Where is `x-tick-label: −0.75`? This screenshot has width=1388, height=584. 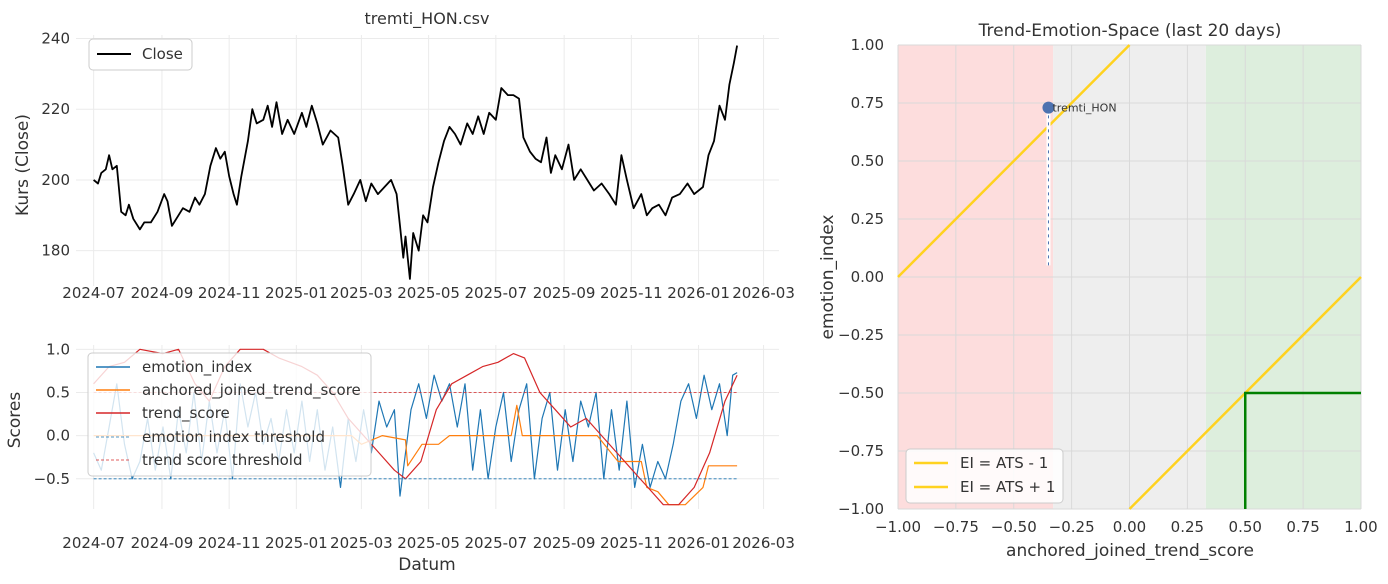
x-tick-label: −0.75 is located at coordinates (956, 527).